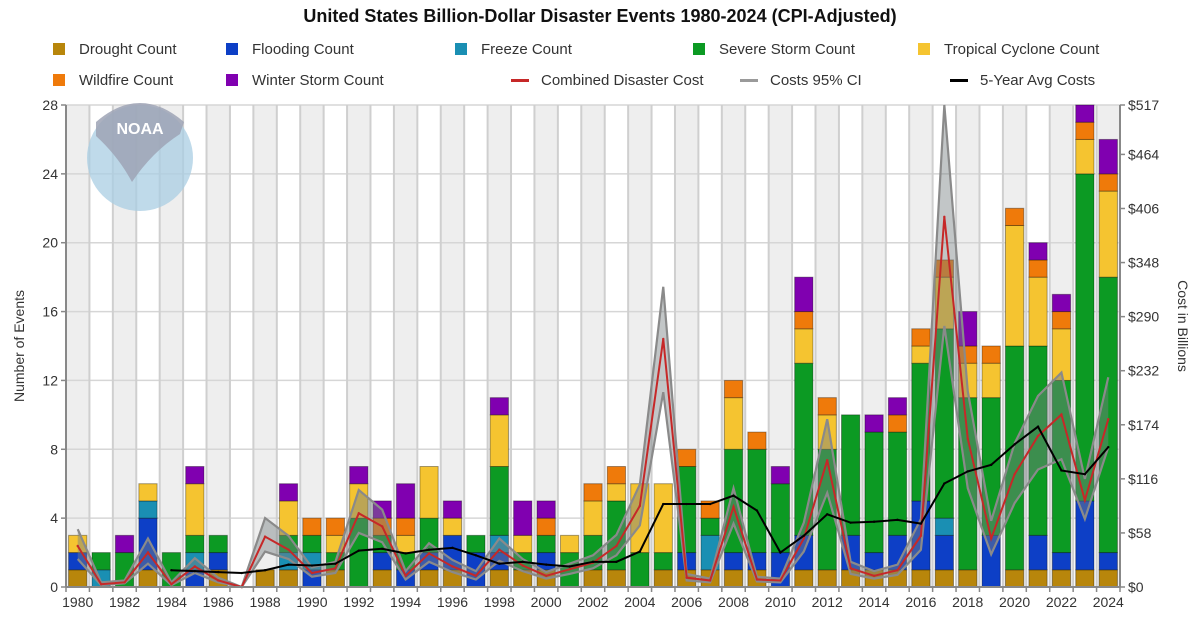  Describe the element at coordinates (305, 80) in the screenshot. I see `legend-item-winter-storm-count: Winter Storm Count` at that location.